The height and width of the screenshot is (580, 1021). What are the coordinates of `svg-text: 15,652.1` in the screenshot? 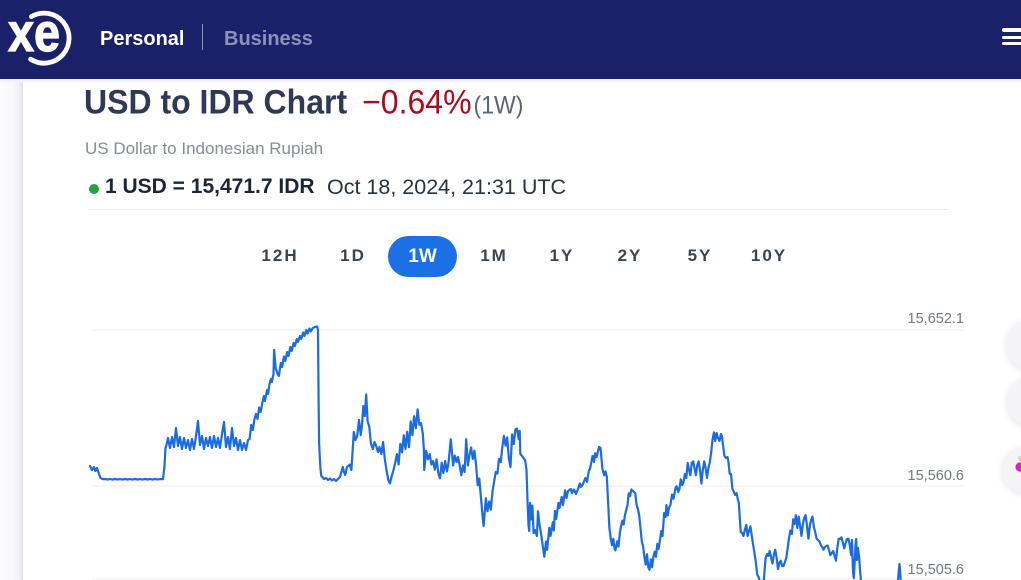 It's located at (936, 319).